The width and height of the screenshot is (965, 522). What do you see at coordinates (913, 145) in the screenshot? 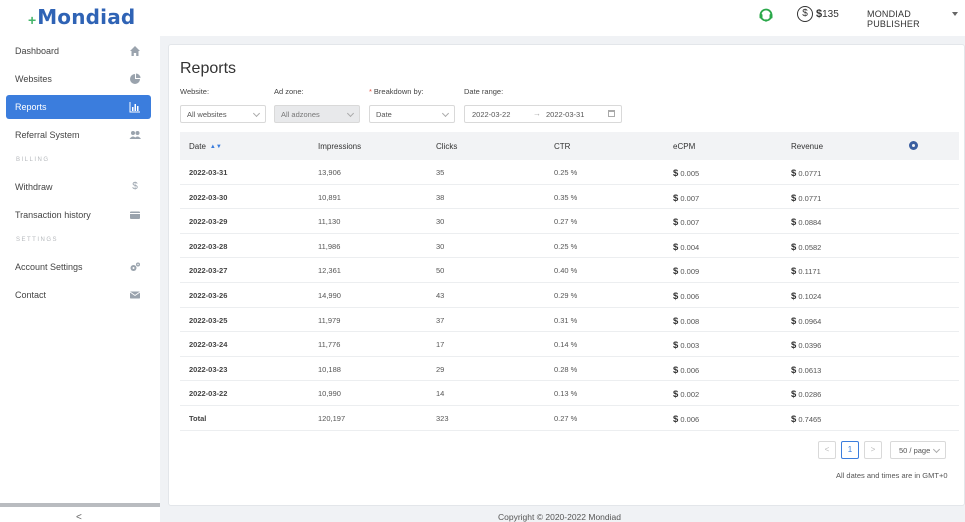
I see `gear-icon` at bounding box center [913, 145].